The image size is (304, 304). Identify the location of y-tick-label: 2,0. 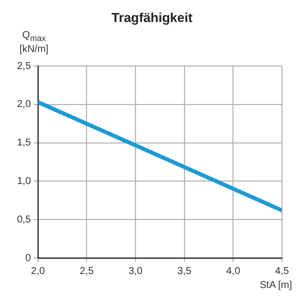
(24, 104).